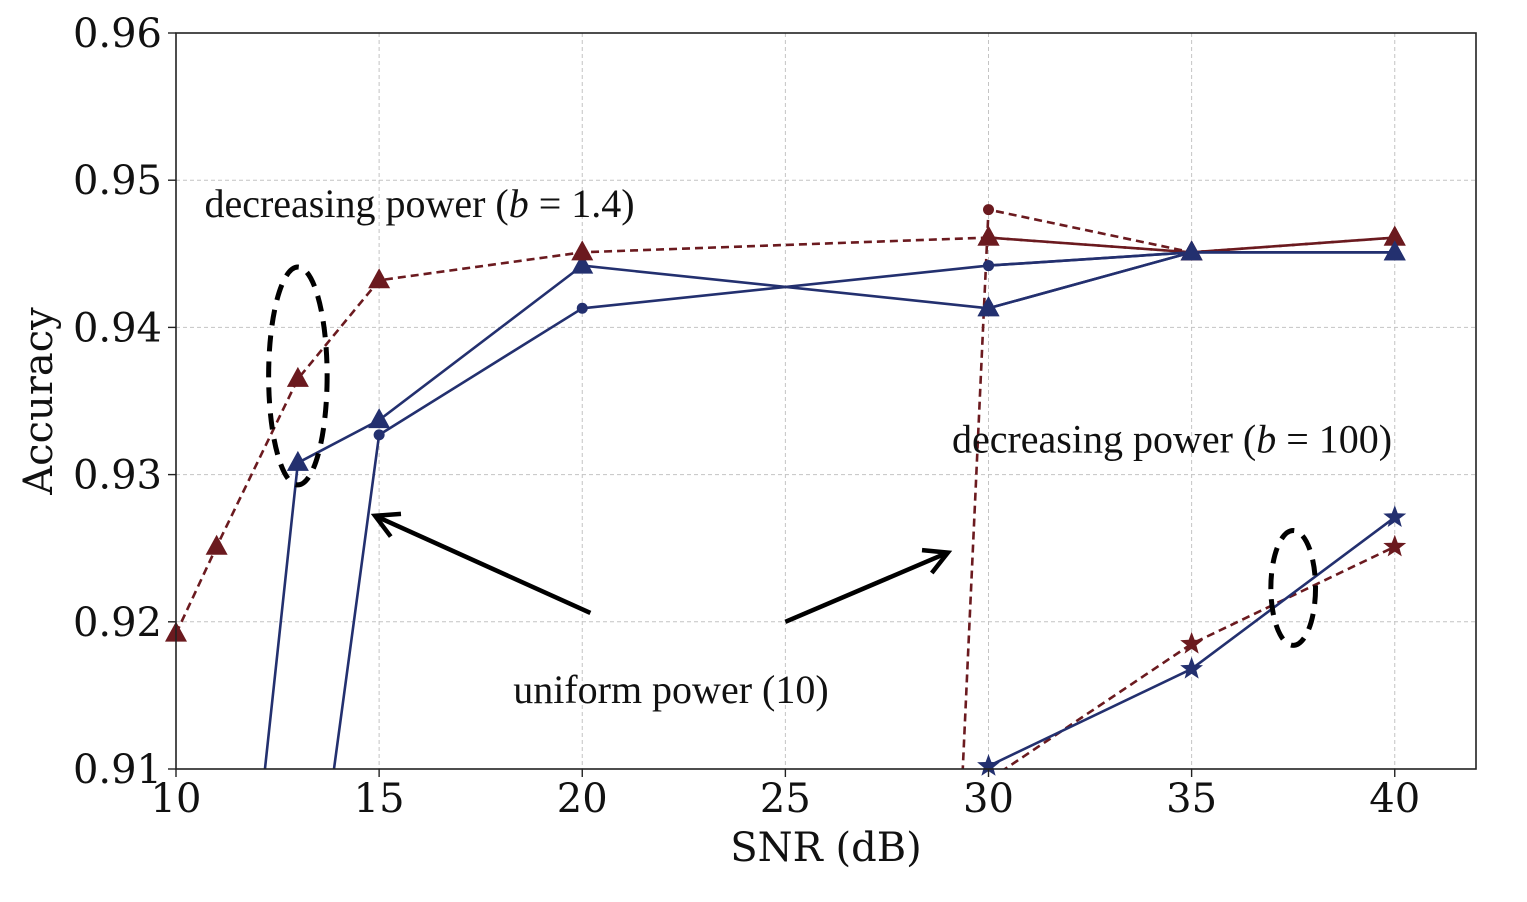 The height and width of the screenshot is (902, 1527). I want to click on y-axis-label: Accuracy, so click(39, 401).